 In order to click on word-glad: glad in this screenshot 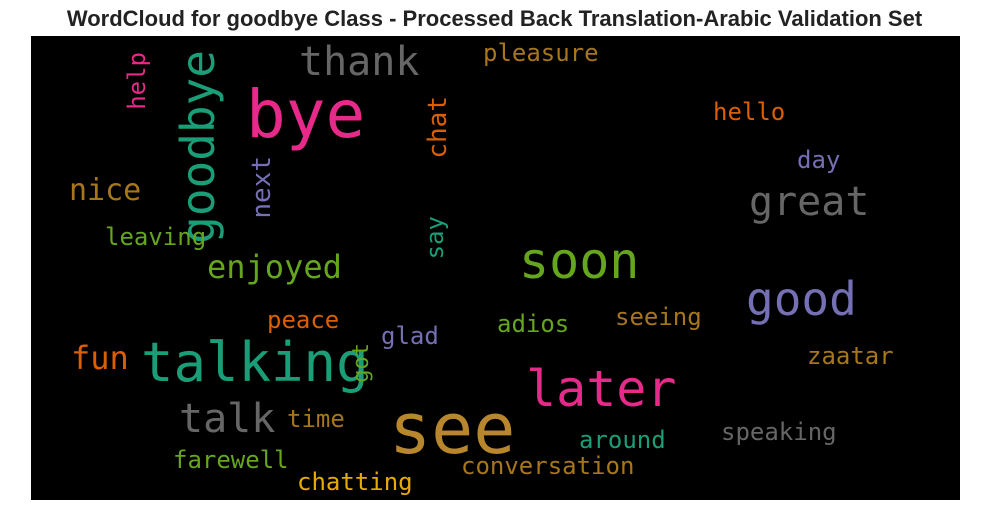, I will do `click(410, 336)`.